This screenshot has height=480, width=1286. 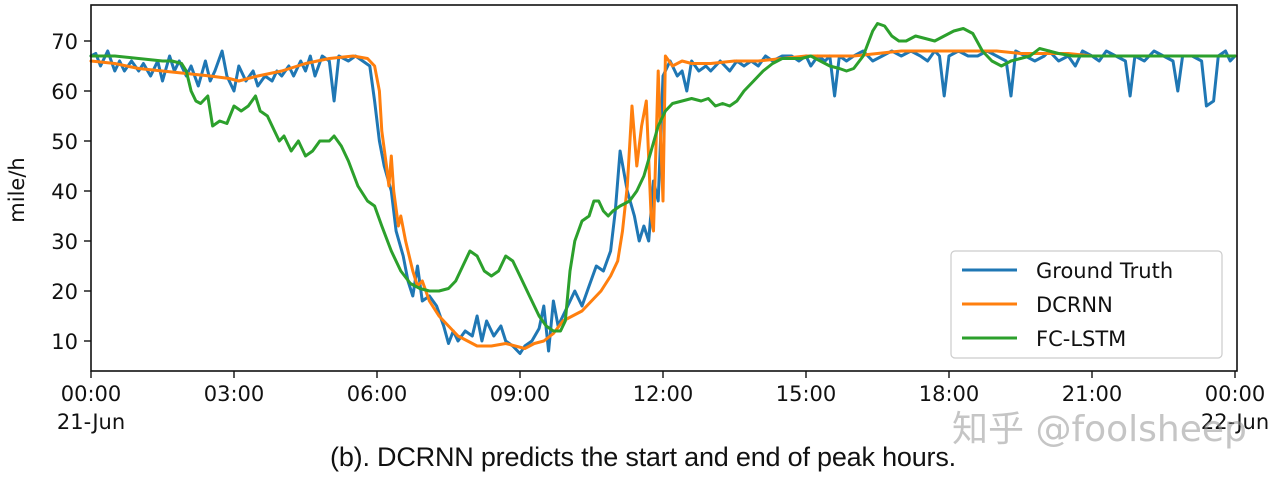 What do you see at coordinates (1104, 271) in the screenshot?
I see `legend-label: Ground Truth` at bounding box center [1104, 271].